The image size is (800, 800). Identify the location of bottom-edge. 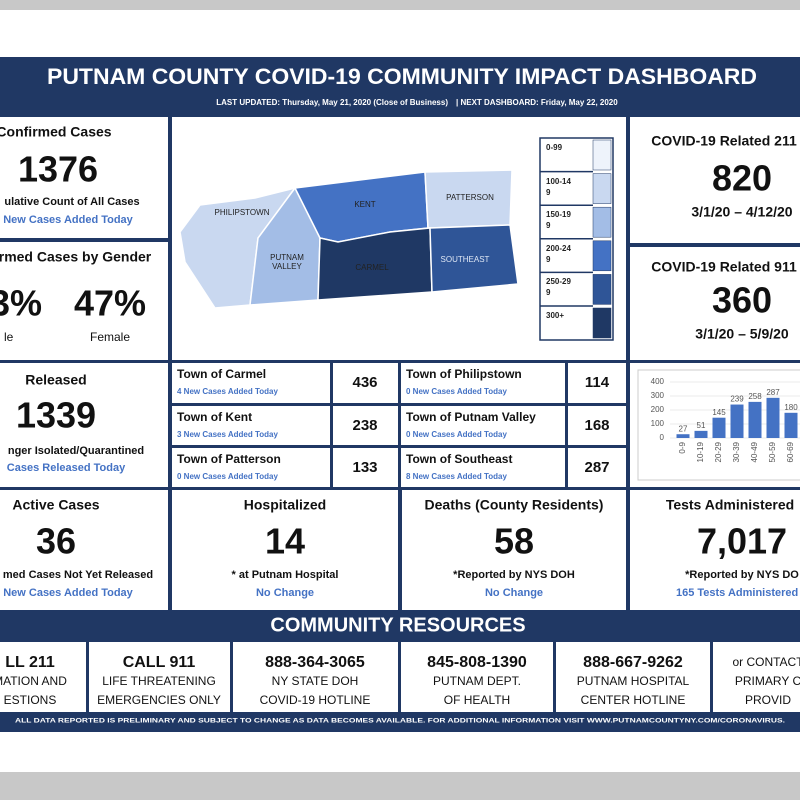
(400, 786).